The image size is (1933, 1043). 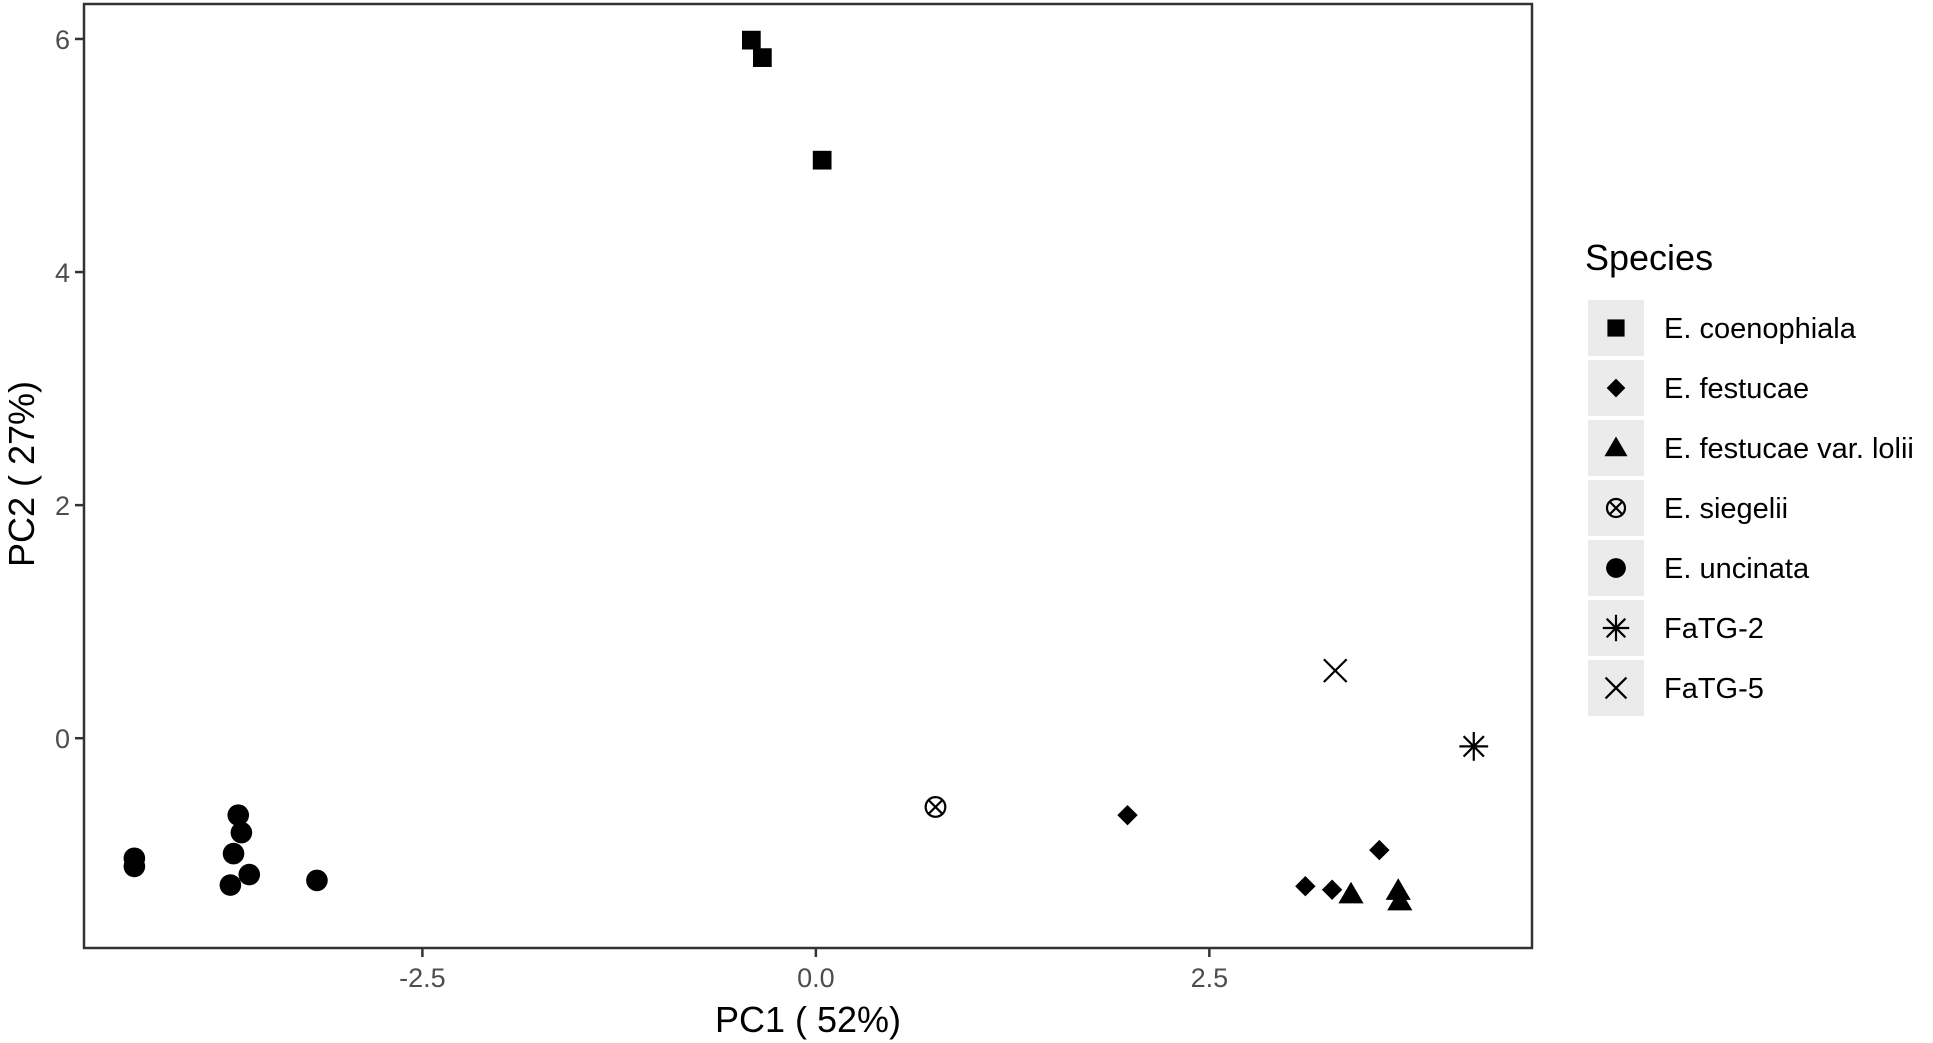 I want to click on legend-key-diamond, so click(x=1616, y=388).